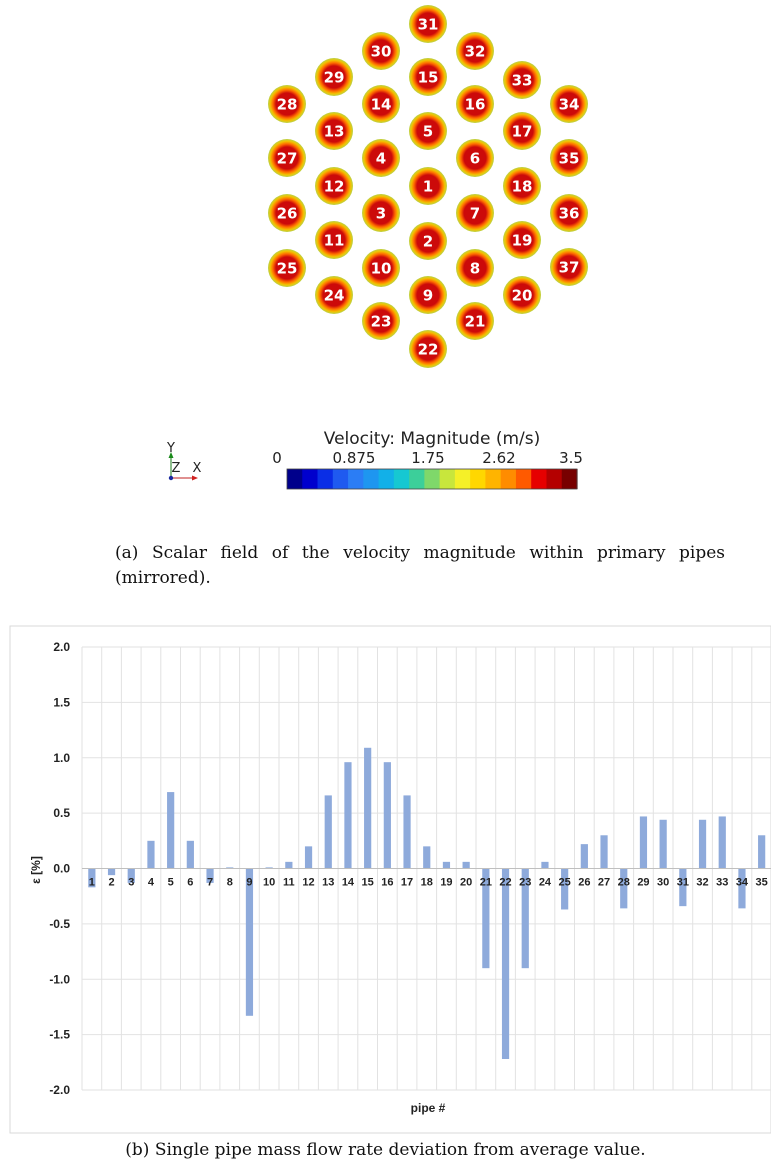  I want to click on pipe-label: 30, so click(381, 52).